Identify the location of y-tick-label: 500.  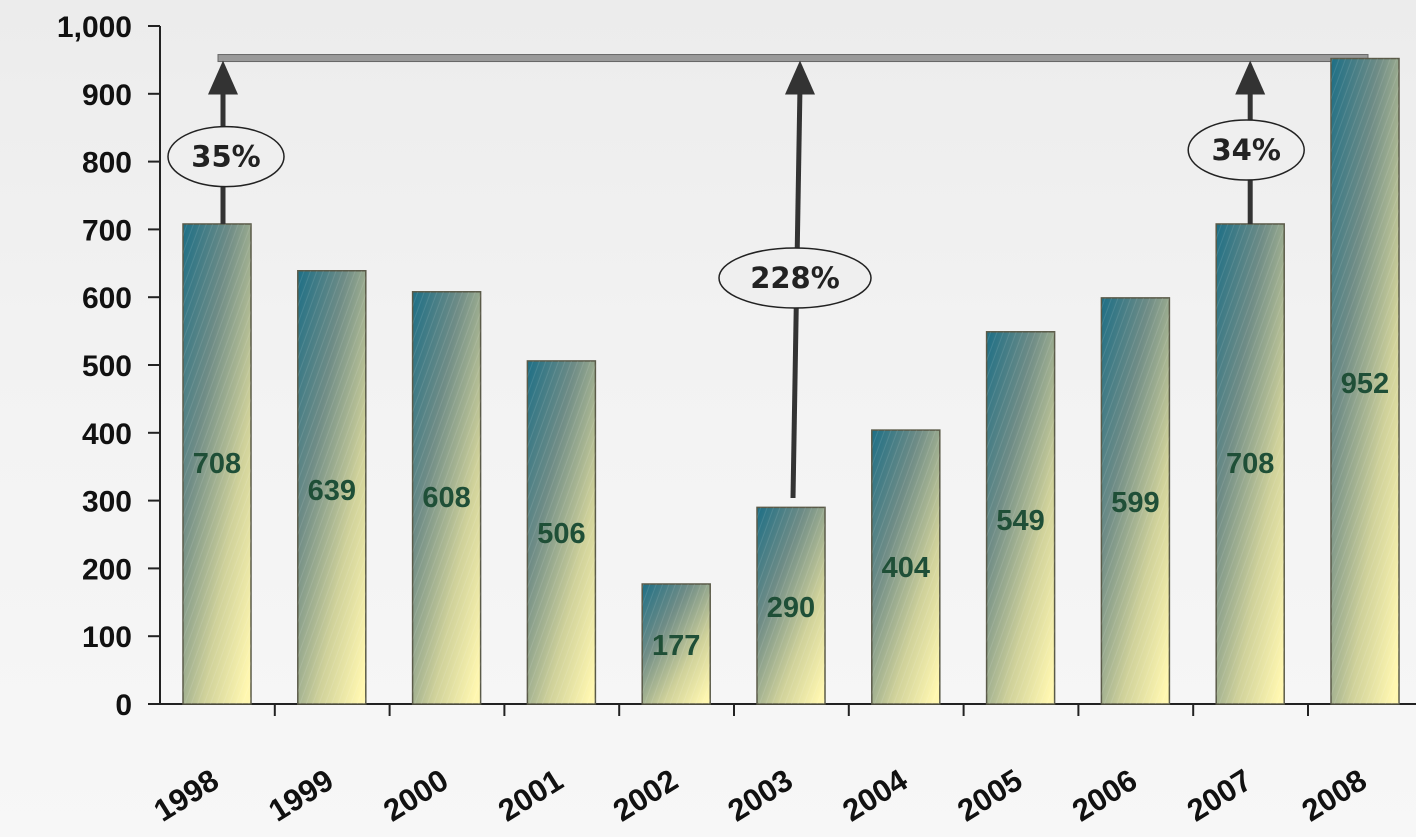
(107, 366).